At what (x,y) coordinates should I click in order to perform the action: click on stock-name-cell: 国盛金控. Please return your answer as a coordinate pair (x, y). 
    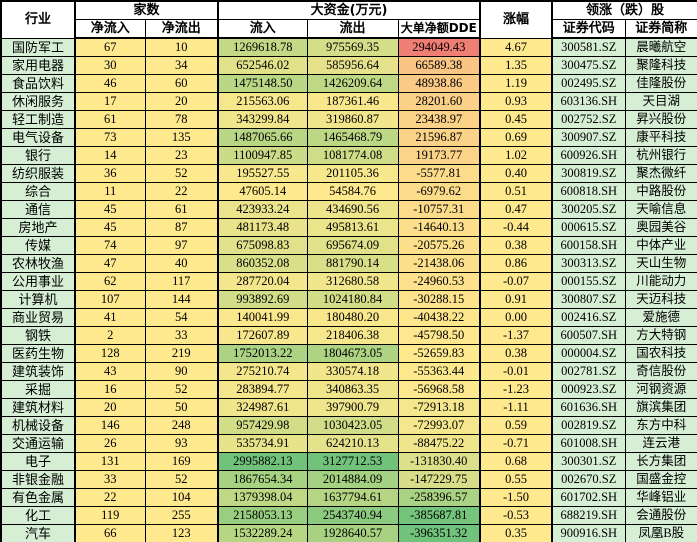
    Looking at the image, I should click on (660, 479).